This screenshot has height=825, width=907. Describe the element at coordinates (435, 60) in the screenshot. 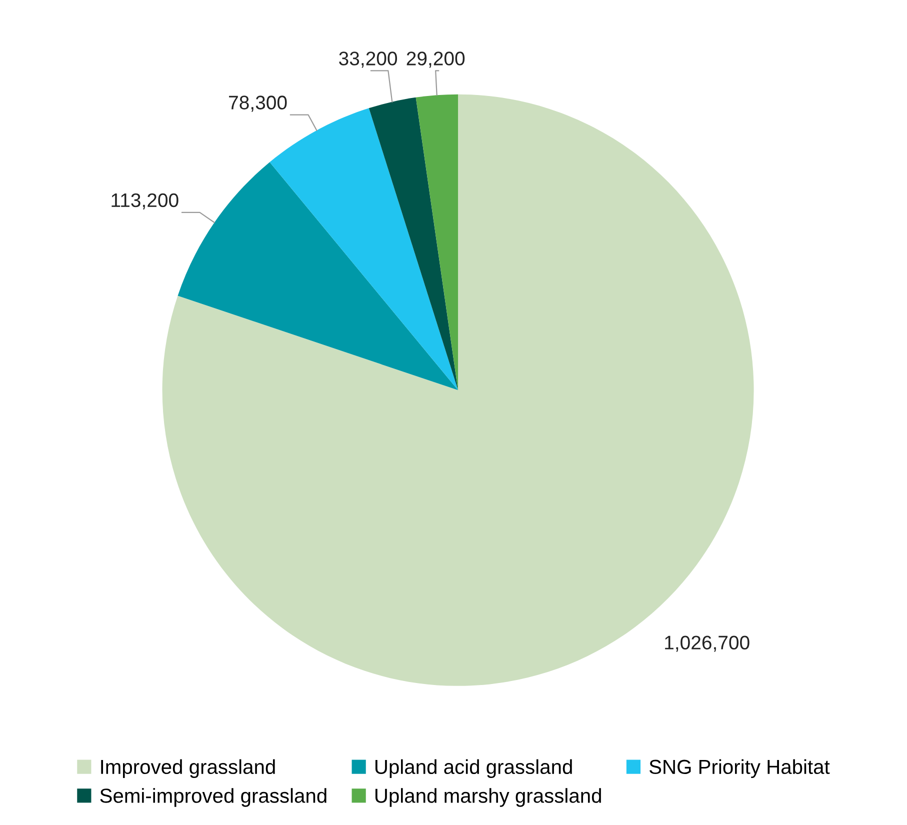

I see `data-label: 29,200` at that location.